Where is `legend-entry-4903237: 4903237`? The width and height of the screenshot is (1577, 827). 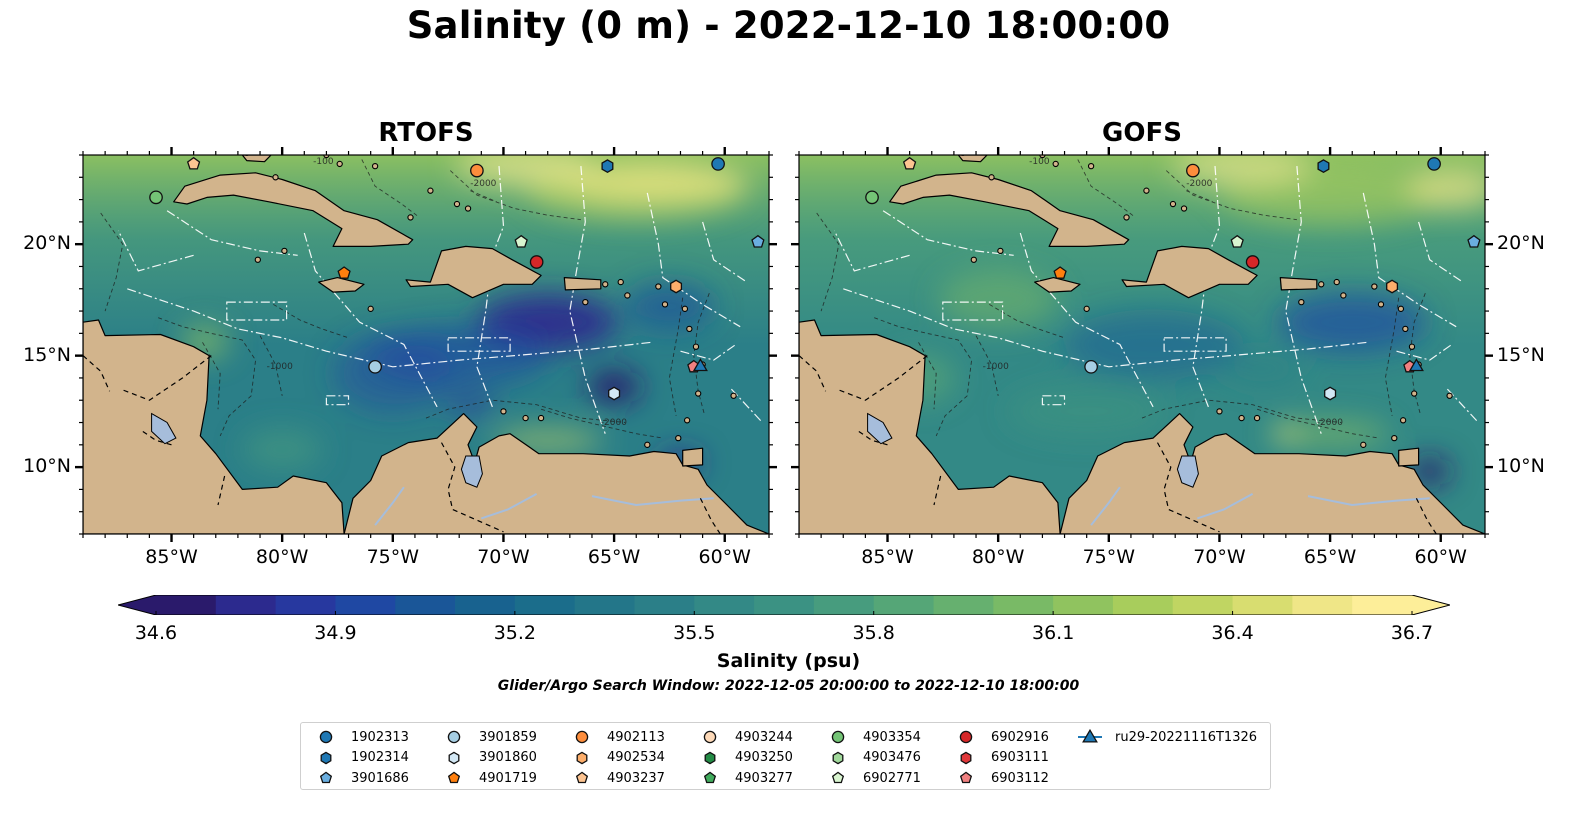 legend-entry-4903237: 4903237 is located at coordinates (617, 778).